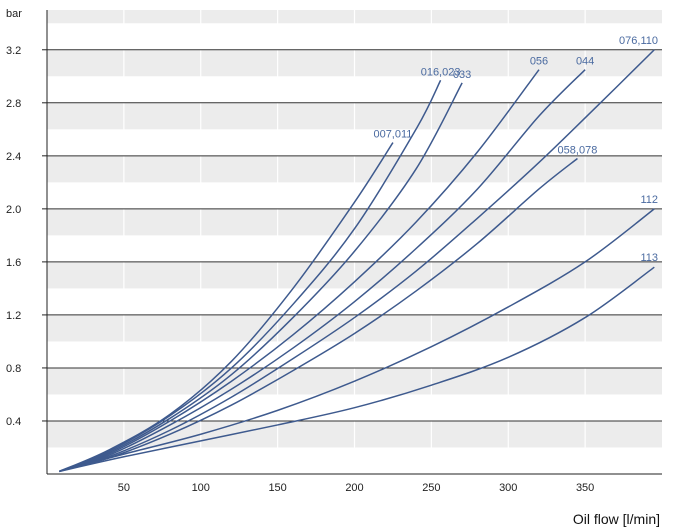 The image size is (675, 530). I want to click on y-tick-label: 0.8, so click(13, 369).